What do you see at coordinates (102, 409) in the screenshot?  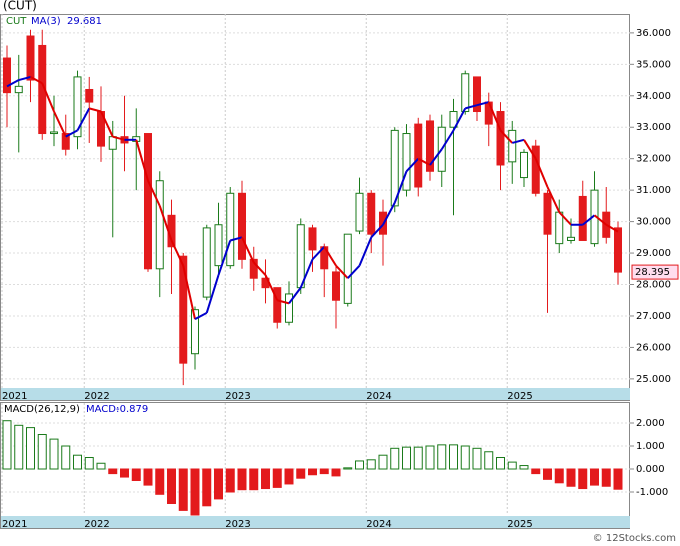 I see `macd-value-title: MACD:` at bounding box center [102, 409].